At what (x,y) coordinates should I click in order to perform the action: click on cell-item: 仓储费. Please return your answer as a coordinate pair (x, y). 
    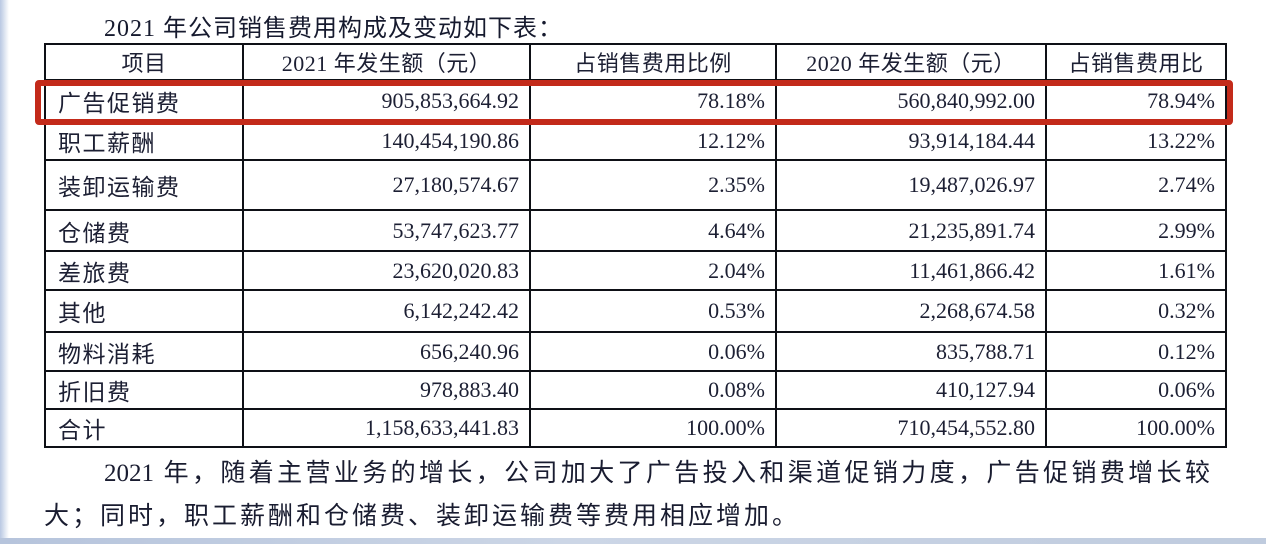
    Looking at the image, I should click on (144, 230).